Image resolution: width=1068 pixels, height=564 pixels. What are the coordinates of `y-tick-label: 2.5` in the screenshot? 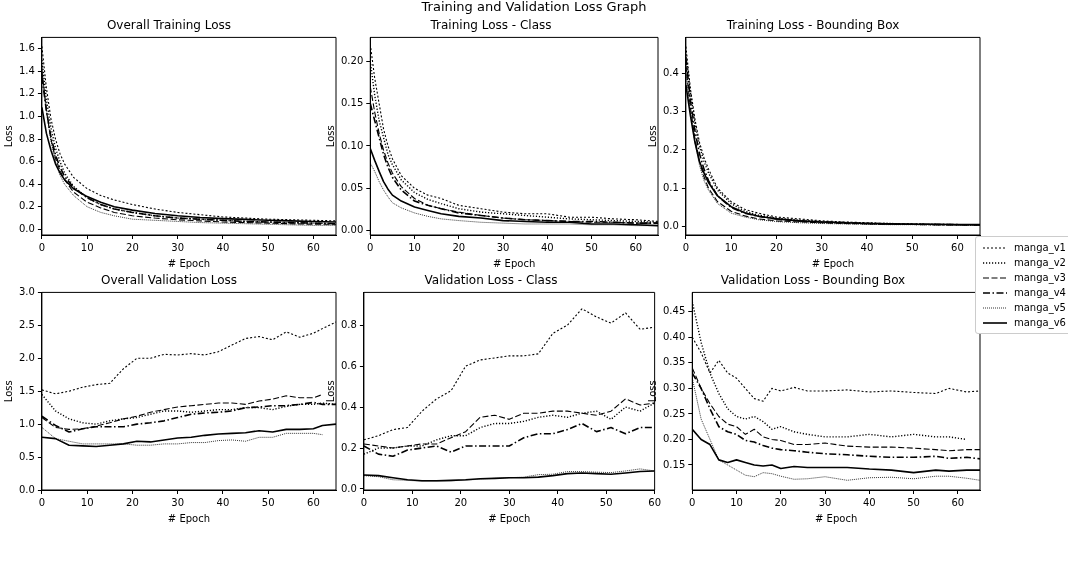 It's located at (27, 324).